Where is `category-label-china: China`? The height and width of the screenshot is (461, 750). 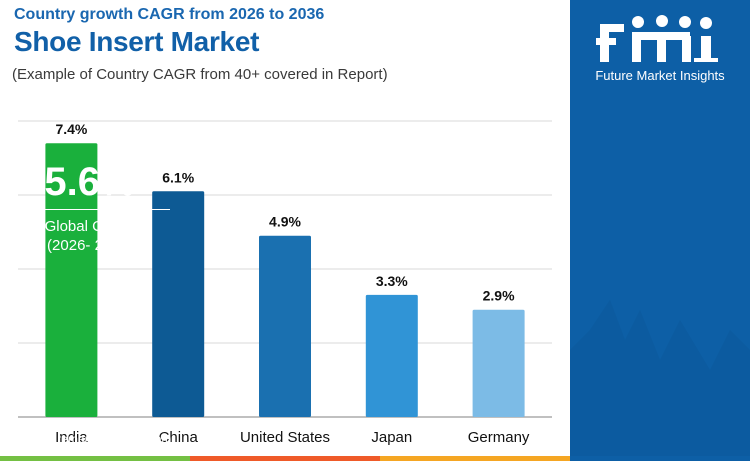 category-label-china: China is located at coordinates (179, 437).